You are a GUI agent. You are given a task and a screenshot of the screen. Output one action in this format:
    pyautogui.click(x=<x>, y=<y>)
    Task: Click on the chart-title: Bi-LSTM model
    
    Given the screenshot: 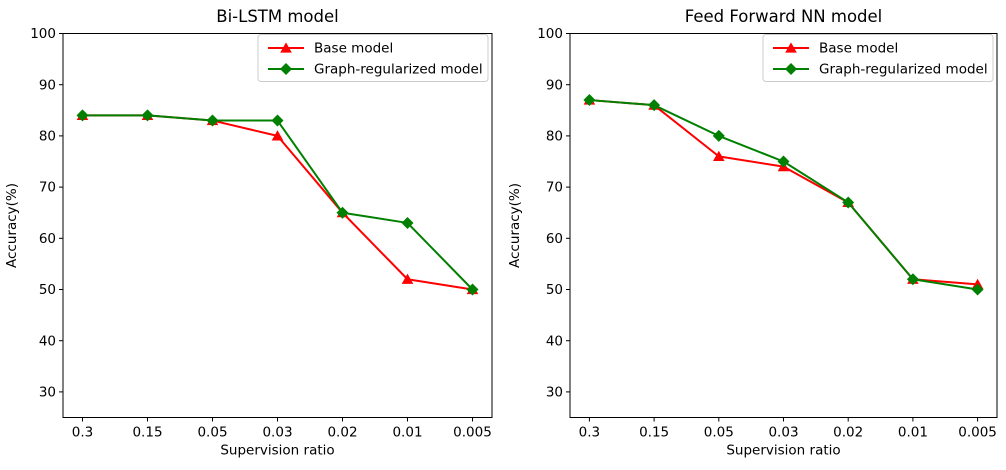 What is the action you would take?
    pyautogui.click(x=277, y=16)
    